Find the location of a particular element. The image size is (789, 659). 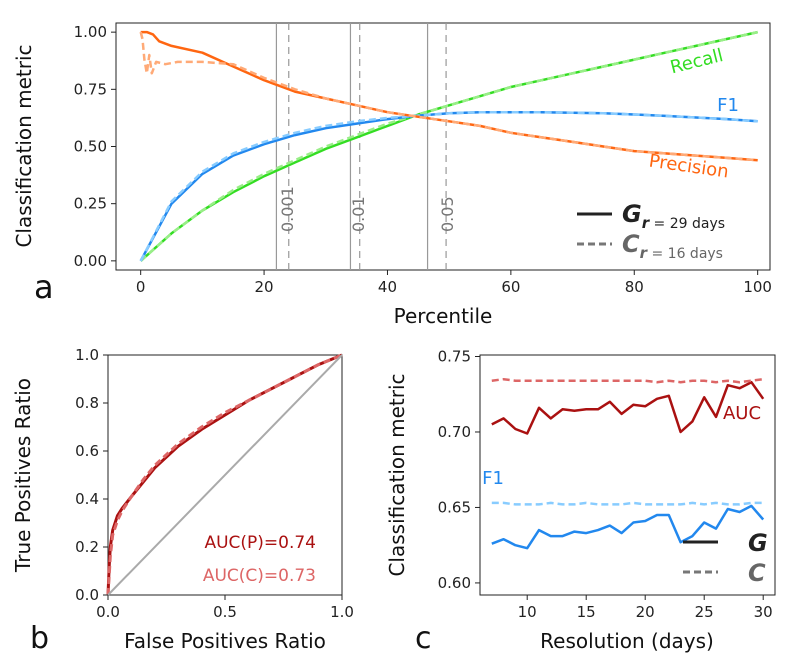

panel-a-xtick-label: 60 is located at coordinates (510, 287).